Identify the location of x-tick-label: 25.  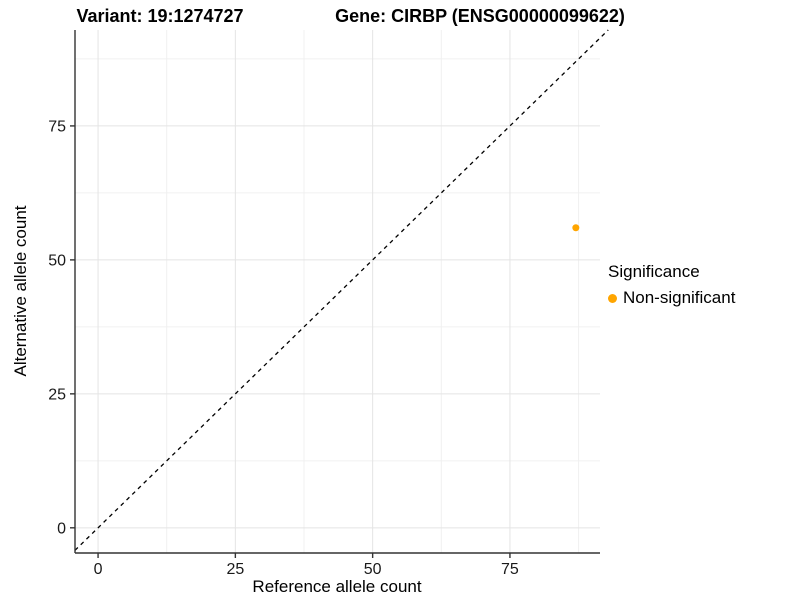
(235, 569).